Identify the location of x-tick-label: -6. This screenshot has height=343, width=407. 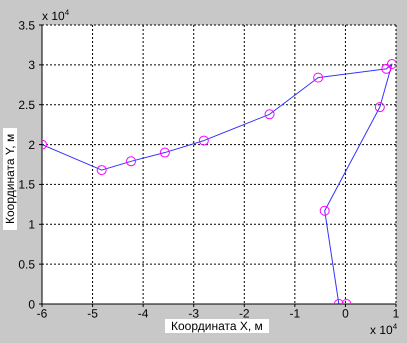
(42, 313).